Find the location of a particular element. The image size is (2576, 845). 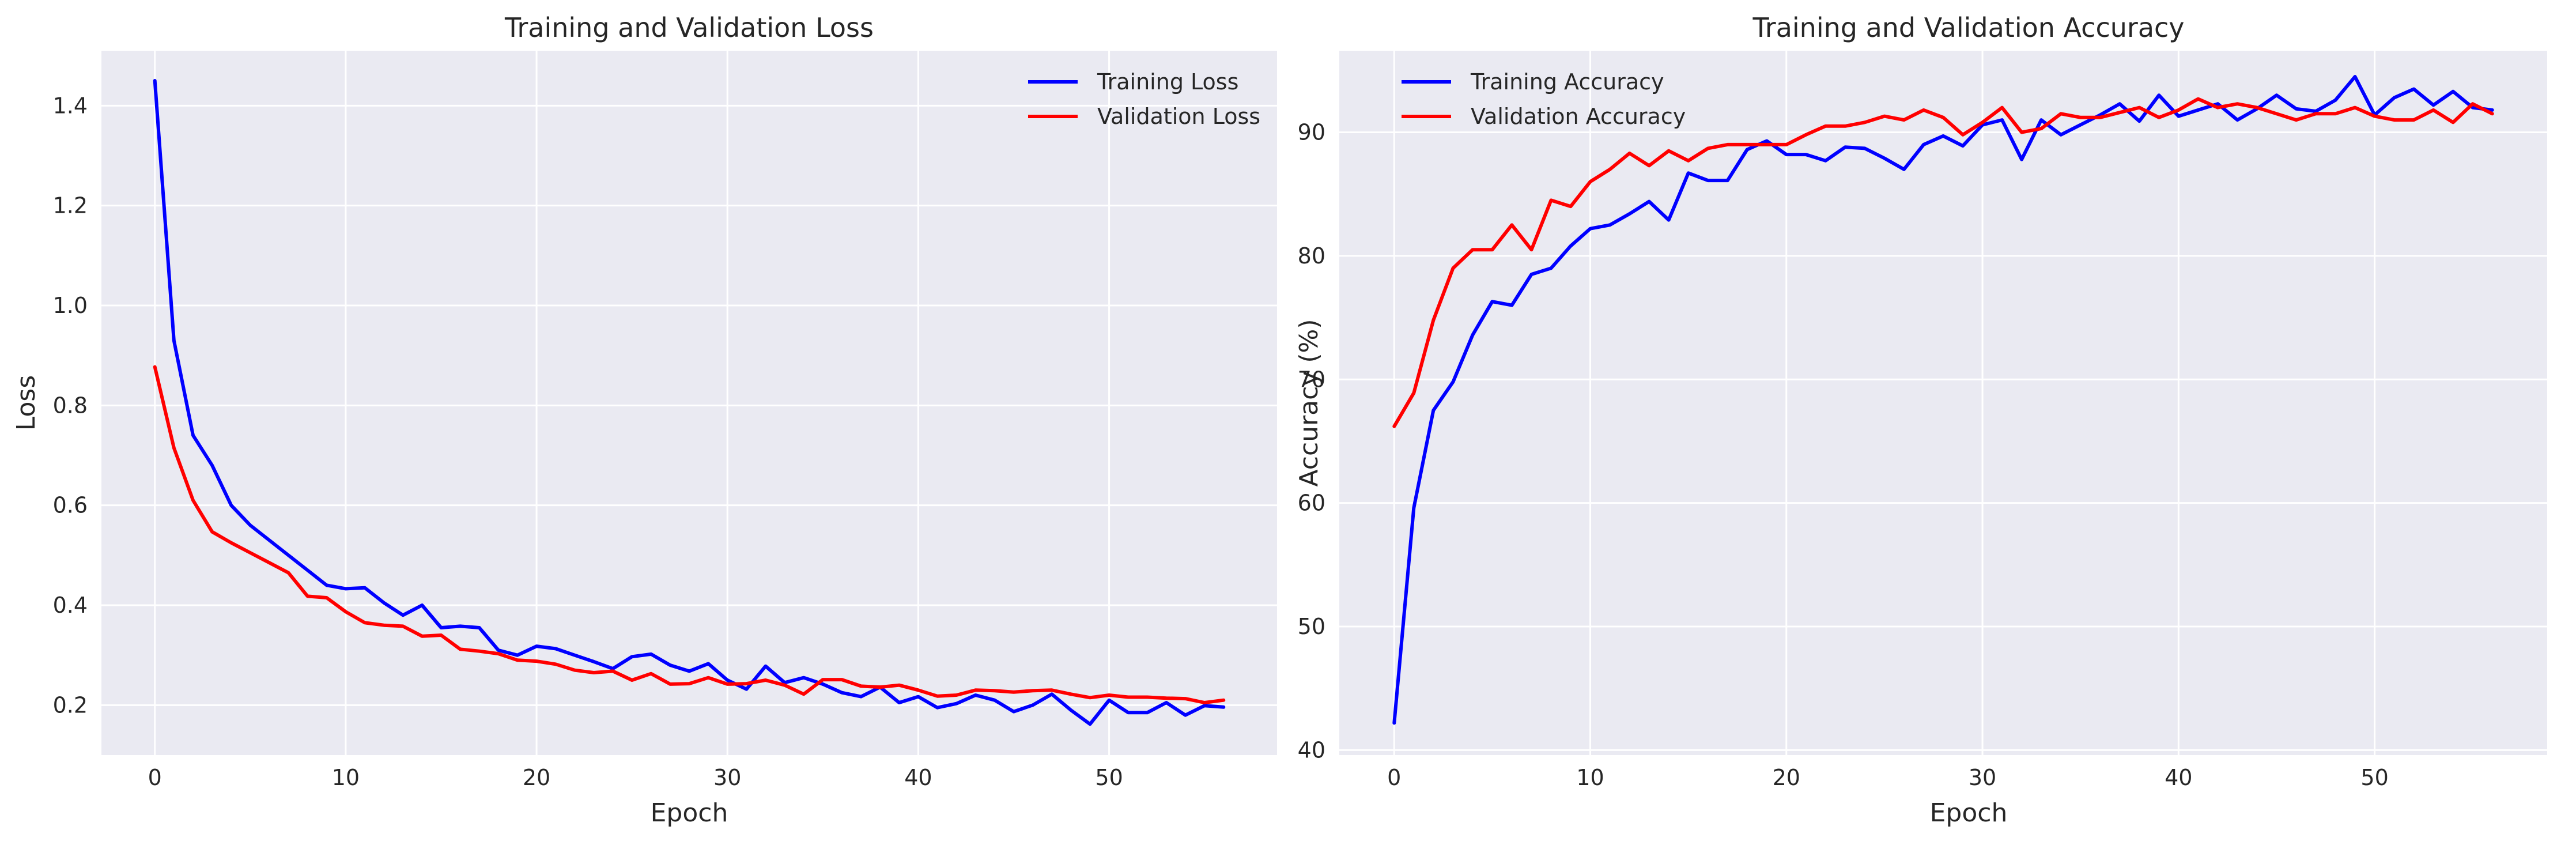

y-tick-label: 40 is located at coordinates (1311, 750).